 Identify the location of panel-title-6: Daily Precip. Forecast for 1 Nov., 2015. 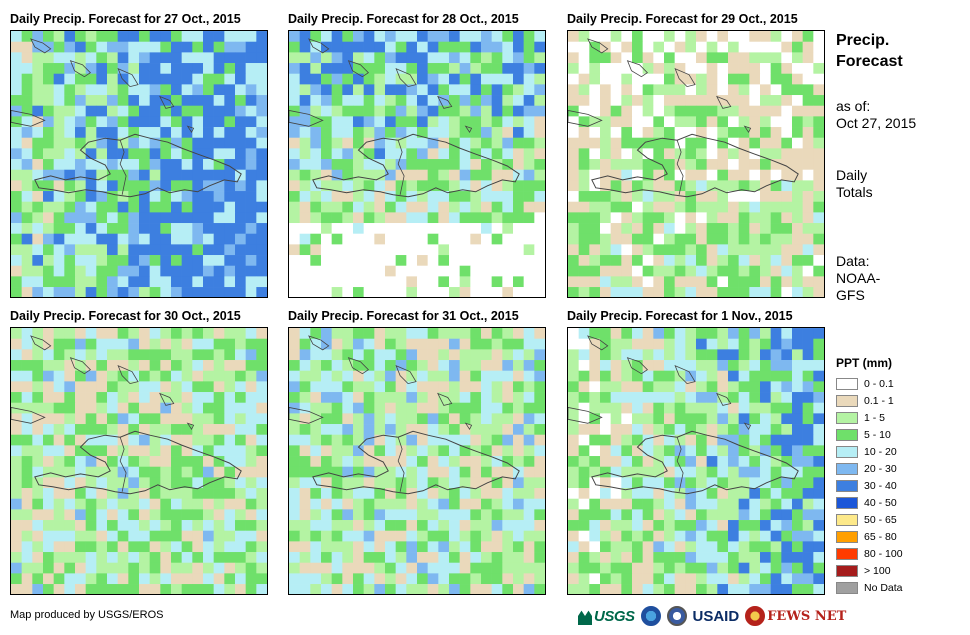
(680, 316).